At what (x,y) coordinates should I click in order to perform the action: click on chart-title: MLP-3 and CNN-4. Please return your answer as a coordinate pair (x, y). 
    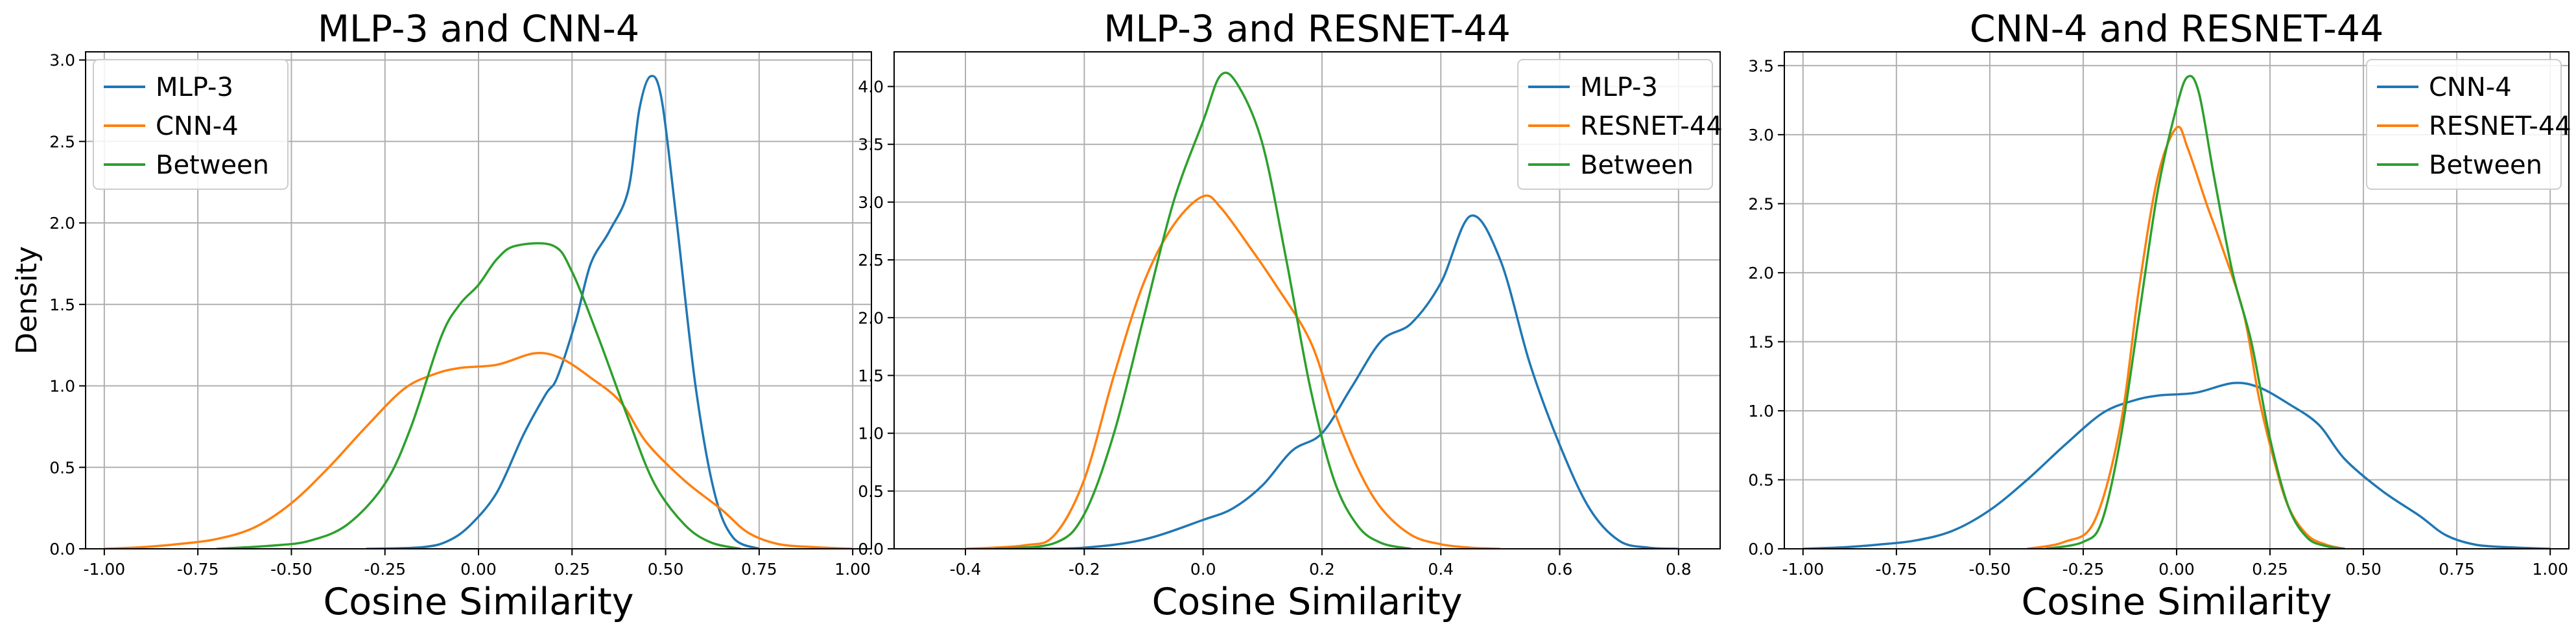
    Looking at the image, I should click on (478, 29).